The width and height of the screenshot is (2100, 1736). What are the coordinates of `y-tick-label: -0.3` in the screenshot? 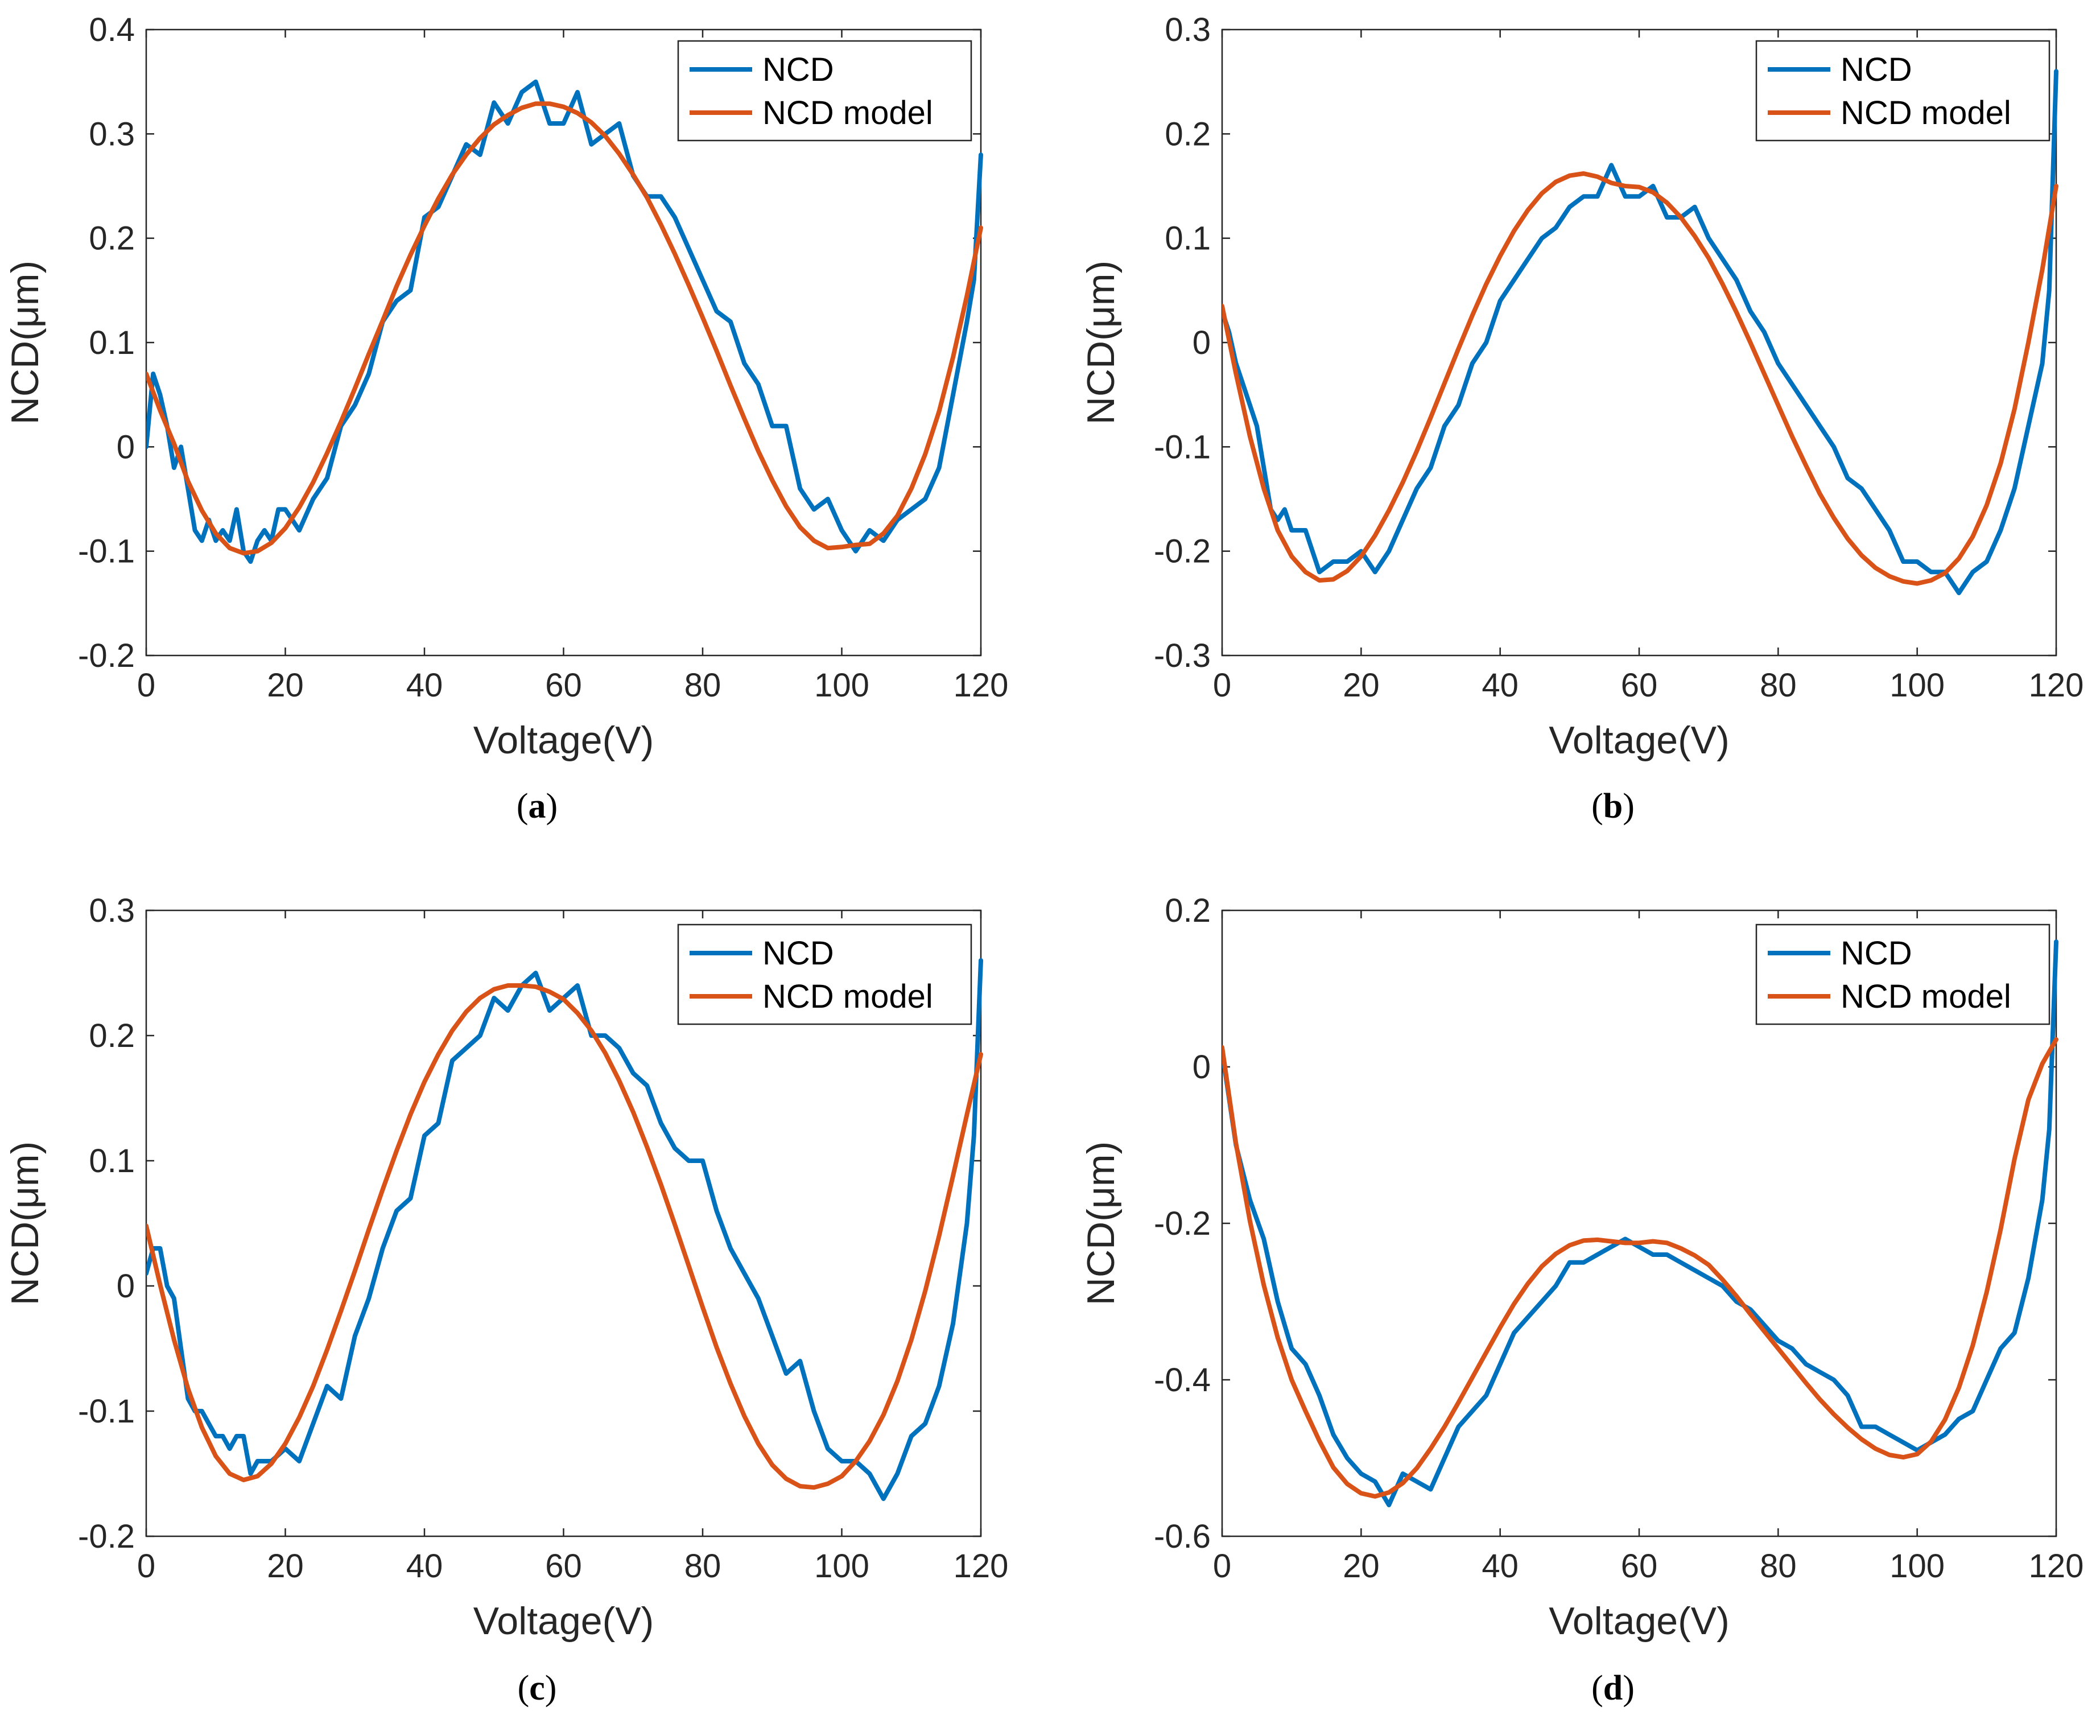 It's located at (1182, 655).